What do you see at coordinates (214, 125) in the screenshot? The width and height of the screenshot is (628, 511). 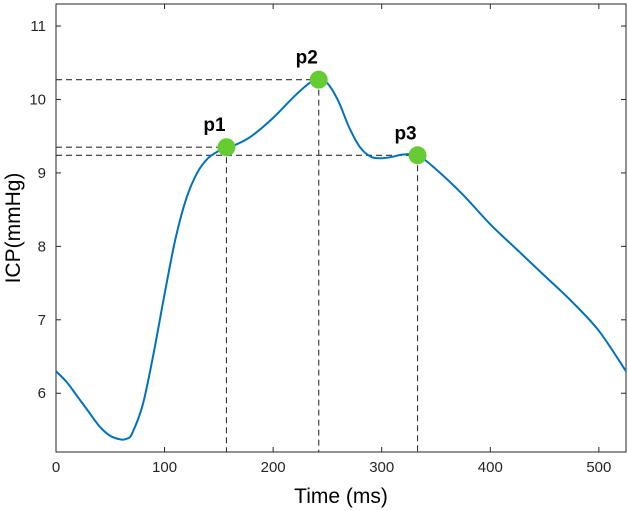 I see `label-p1: p1` at bounding box center [214, 125].